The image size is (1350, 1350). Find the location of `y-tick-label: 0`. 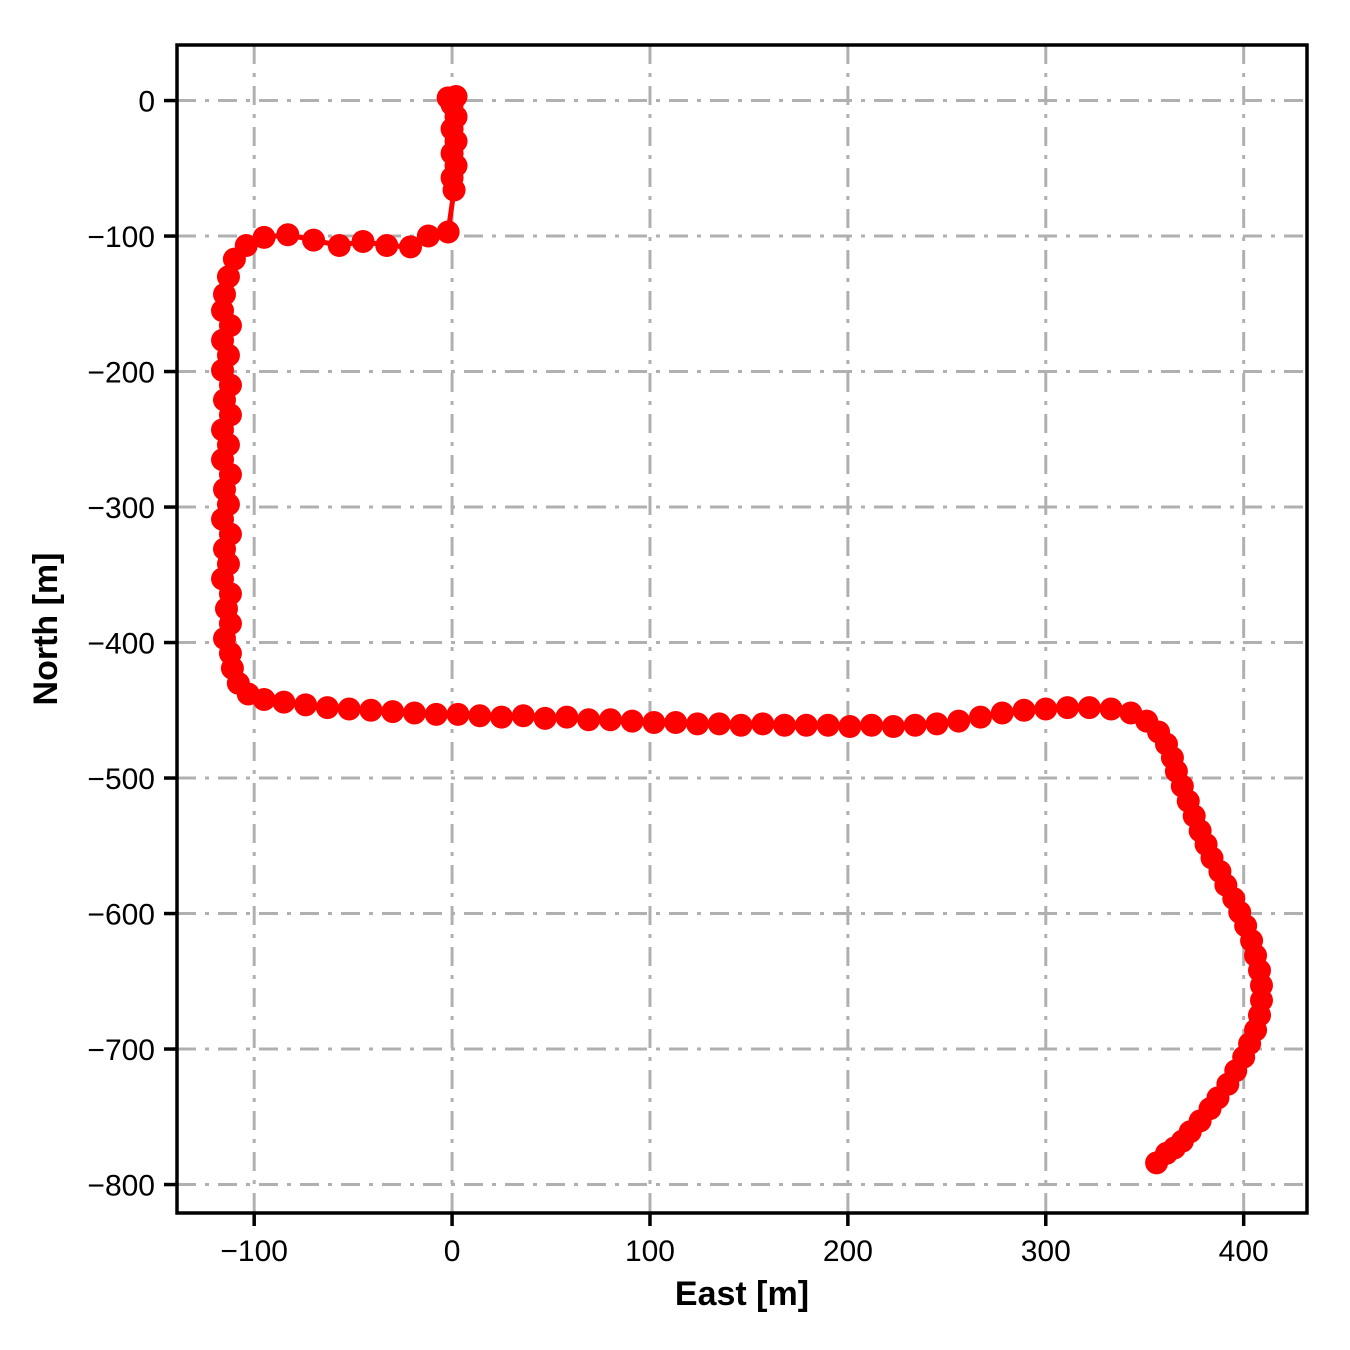

y-tick-label: 0 is located at coordinates (146, 102).